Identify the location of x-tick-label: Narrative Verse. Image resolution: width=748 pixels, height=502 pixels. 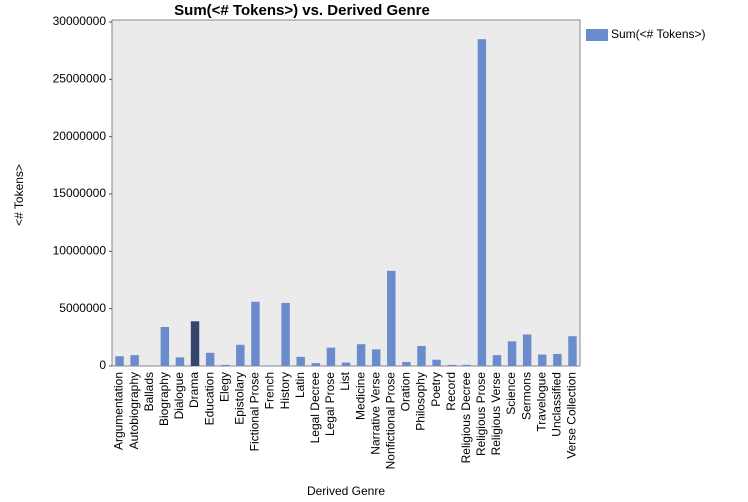
(375, 413).